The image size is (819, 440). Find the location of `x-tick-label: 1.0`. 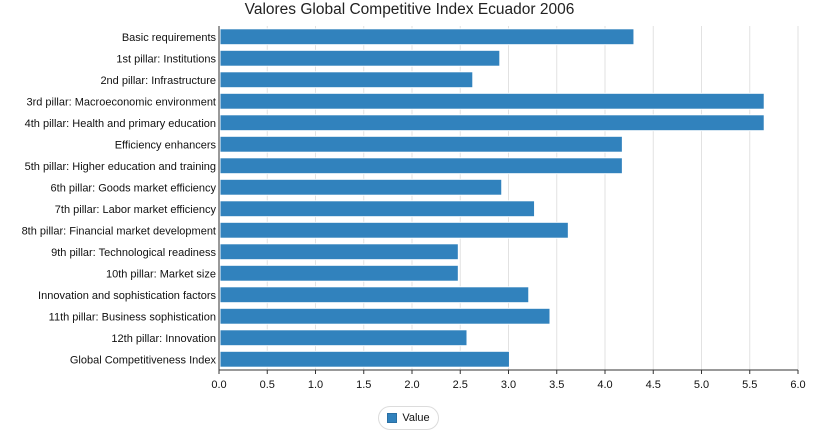

x-tick-label: 1.0 is located at coordinates (315, 385).